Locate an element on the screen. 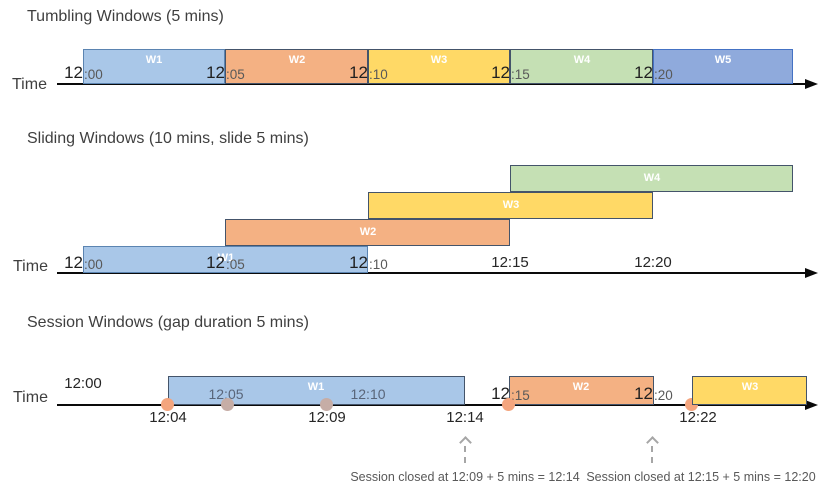  session-tick-1205: 12:05 is located at coordinates (226, 394).